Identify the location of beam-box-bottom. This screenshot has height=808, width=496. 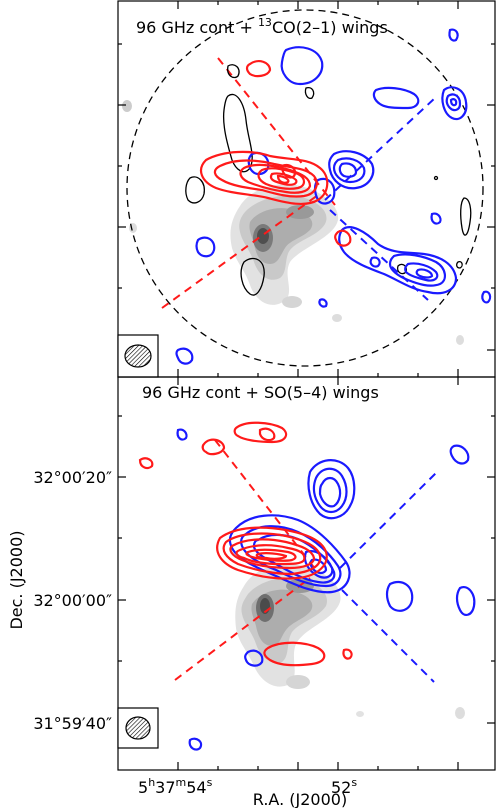
(138, 728).